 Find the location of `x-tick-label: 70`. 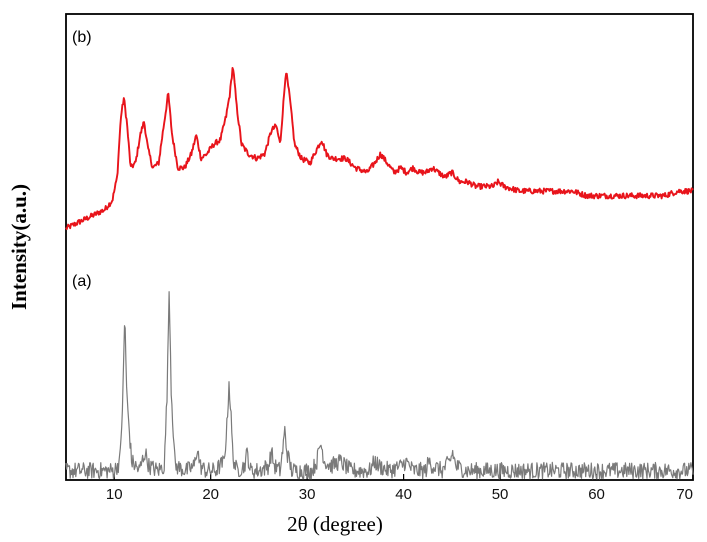

x-tick-label: 70 is located at coordinates (684, 494).